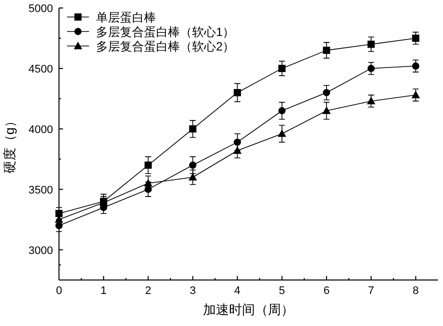 This screenshot has height=326, width=443. I want to click on x-tick-label: 2, so click(148, 291).